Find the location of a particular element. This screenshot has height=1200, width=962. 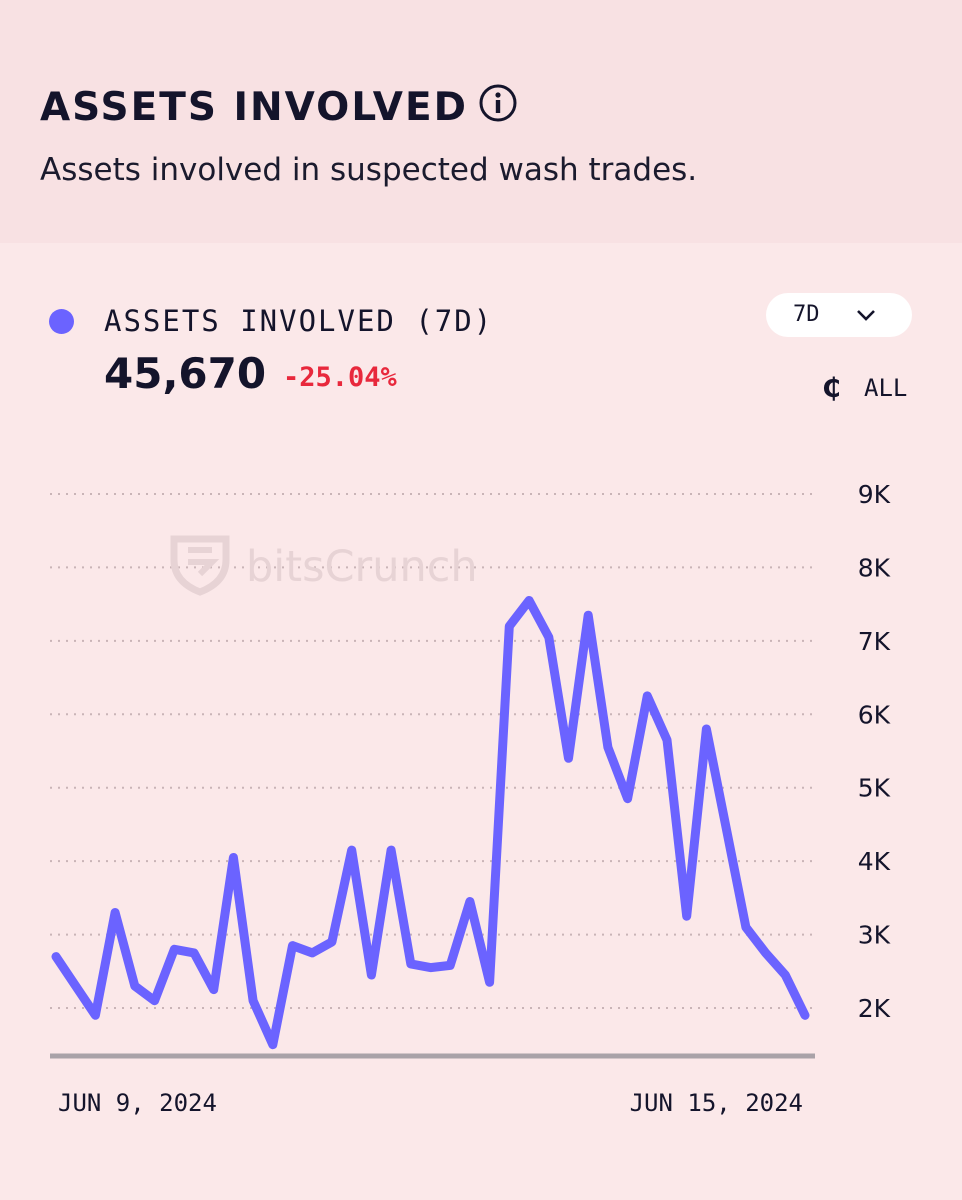

chevron-down-icon is located at coordinates (866, 315).